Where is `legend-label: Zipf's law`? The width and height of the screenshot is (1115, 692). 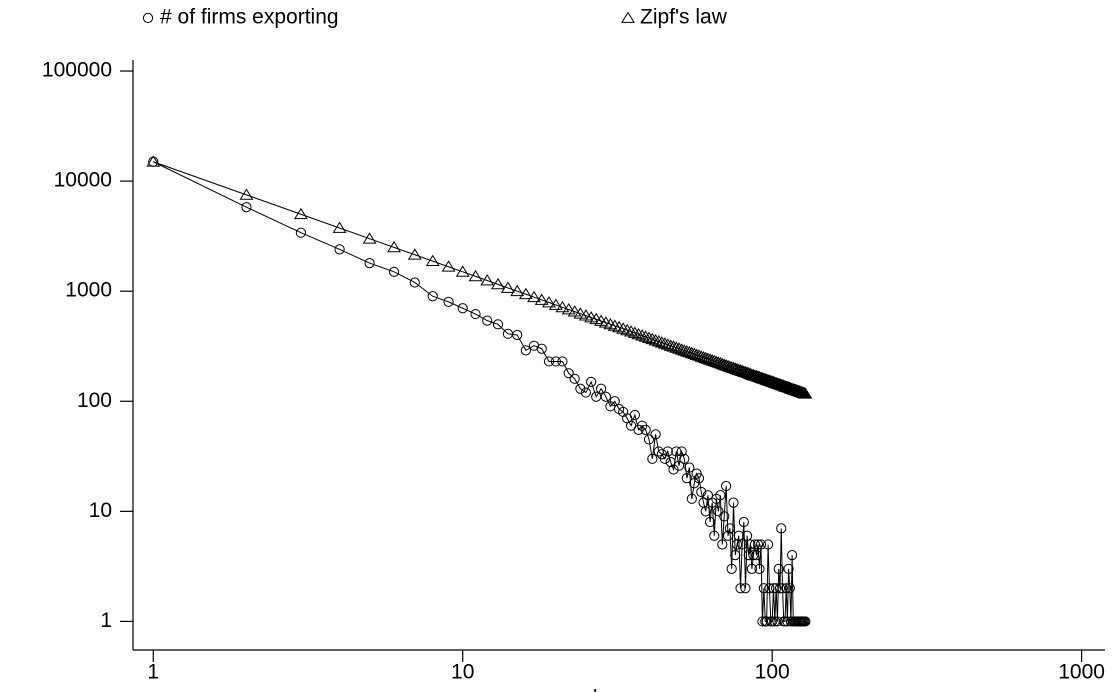
legend-label: Zipf's law is located at coordinates (684, 17).